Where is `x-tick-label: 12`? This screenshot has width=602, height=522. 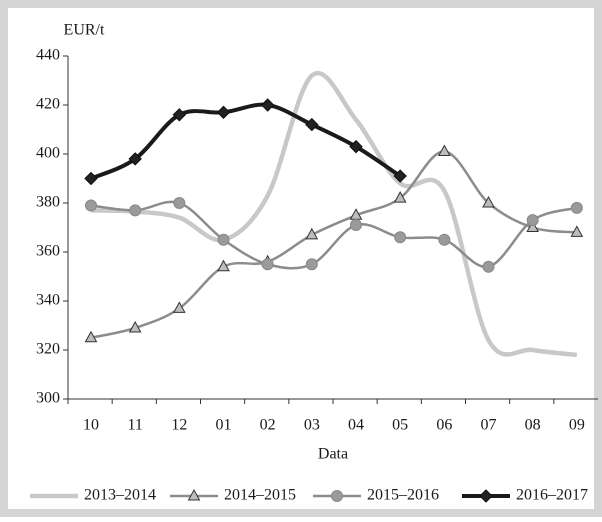 x-tick-label: 12 is located at coordinates (179, 425).